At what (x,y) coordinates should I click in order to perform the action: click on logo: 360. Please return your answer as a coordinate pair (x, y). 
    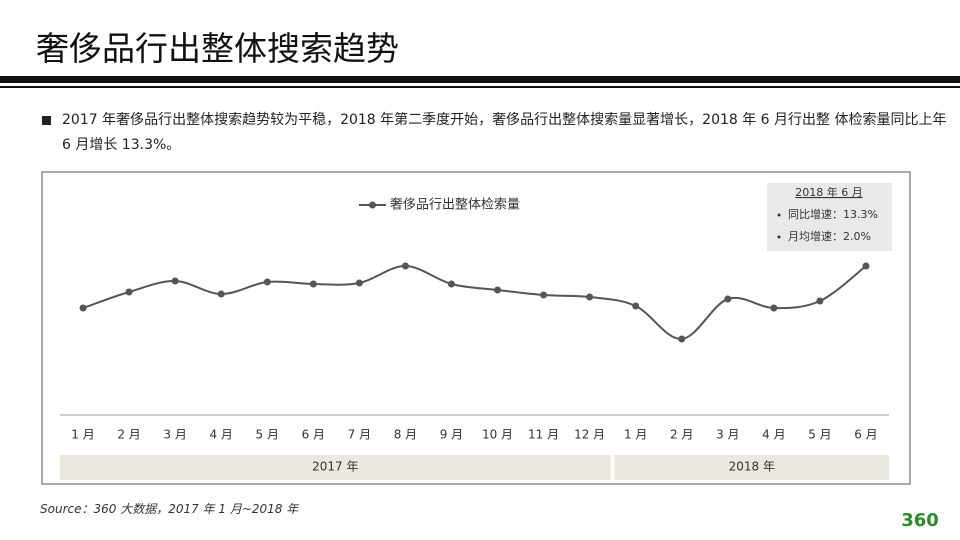
    Looking at the image, I should click on (920, 520).